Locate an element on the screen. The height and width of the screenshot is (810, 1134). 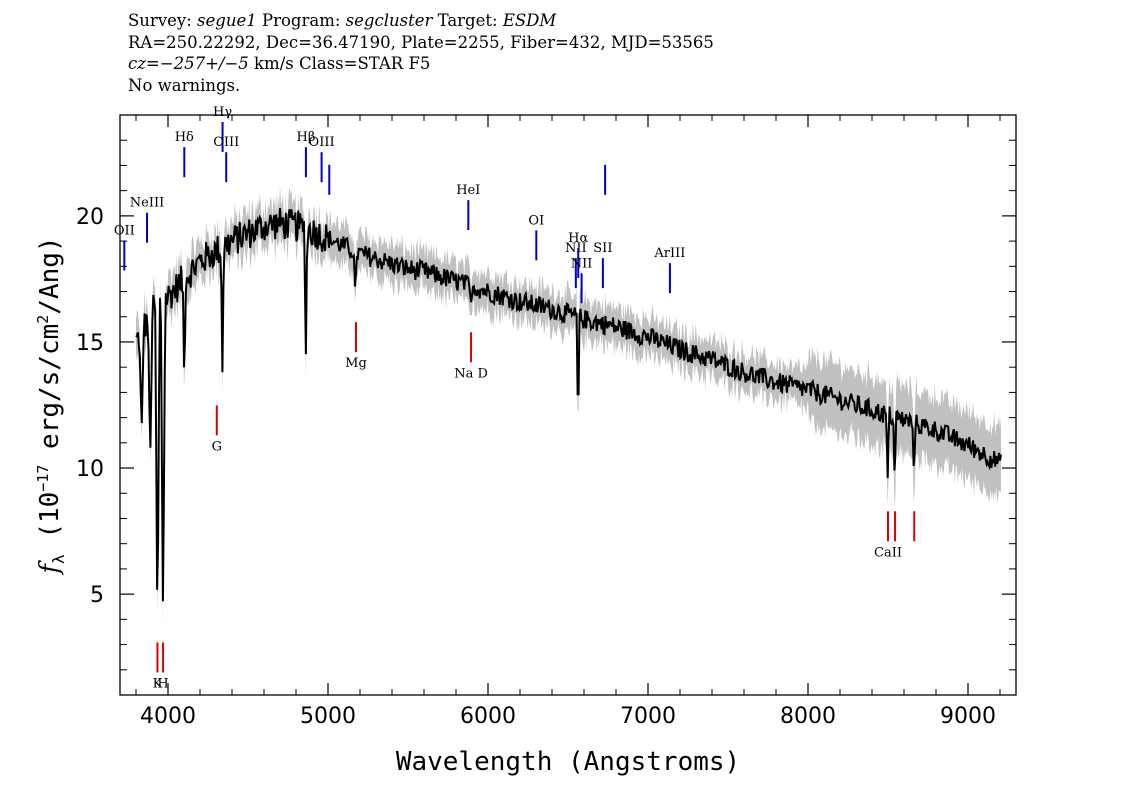
emission-line-label: Hγ is located at coordinates (222, 112).